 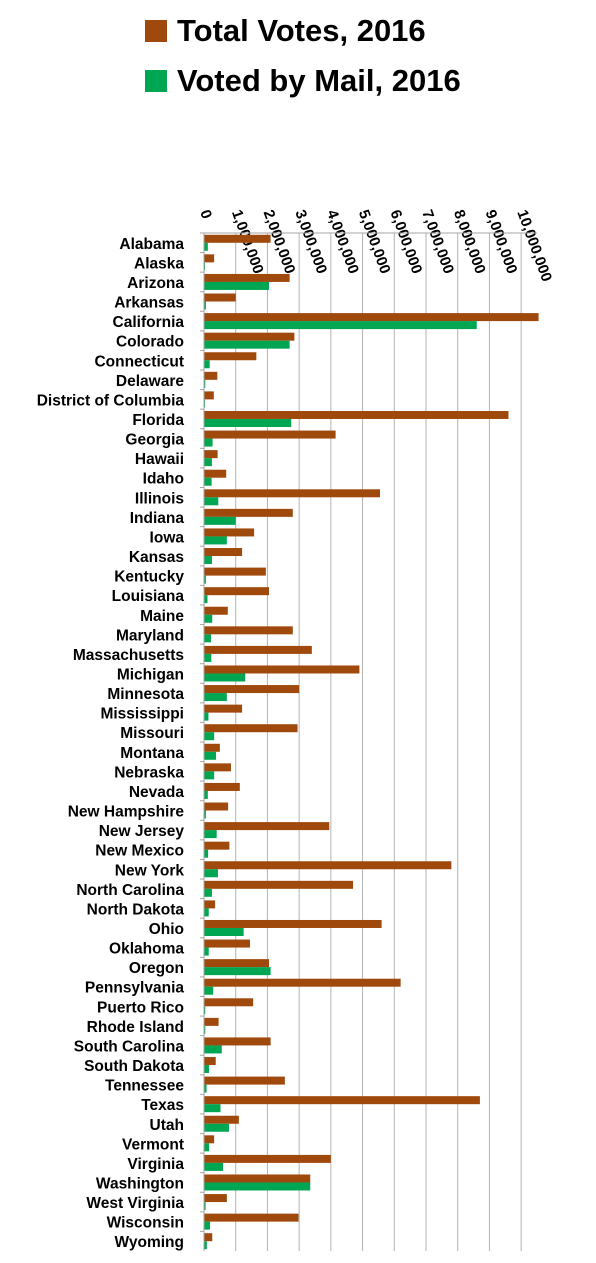 I want to click on category-label: Minnesota, so click(x=145, y=694).